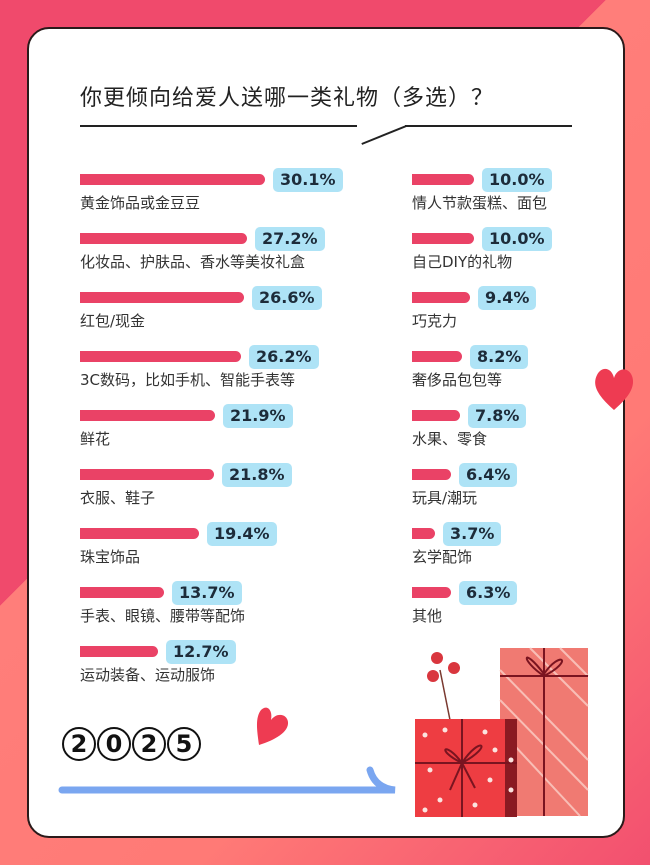  What do you see at coordinates (140, 203) in the screenshot?
I see `category-label: 黄金饰品或金豆豆` at bounding box center [140, 203].